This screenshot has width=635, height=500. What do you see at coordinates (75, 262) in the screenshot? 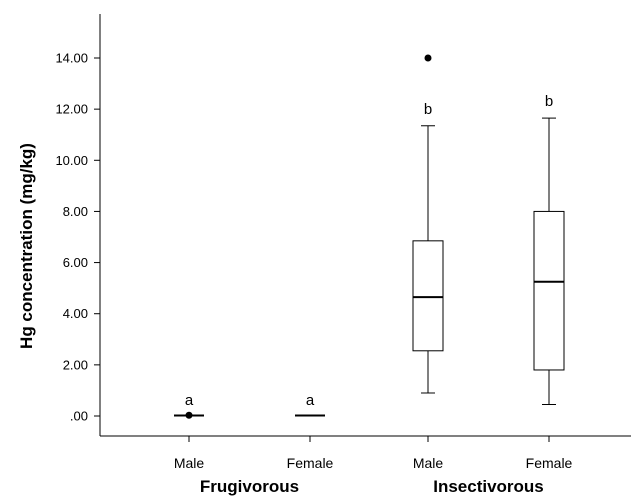
I see `y-tick-label: 6.00` at bounding box center [75, 262].